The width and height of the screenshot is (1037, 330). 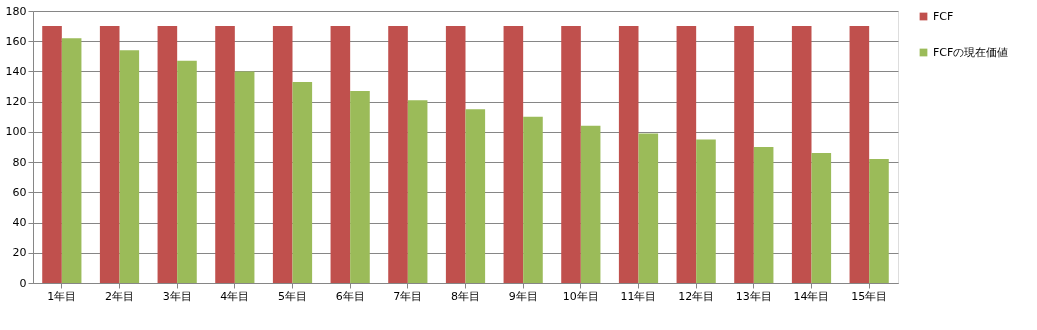 What do you see at coordinates (235, 296) in the screenshot?
I see `x-tick-label: 4年目` at bounding box center [235, 296].